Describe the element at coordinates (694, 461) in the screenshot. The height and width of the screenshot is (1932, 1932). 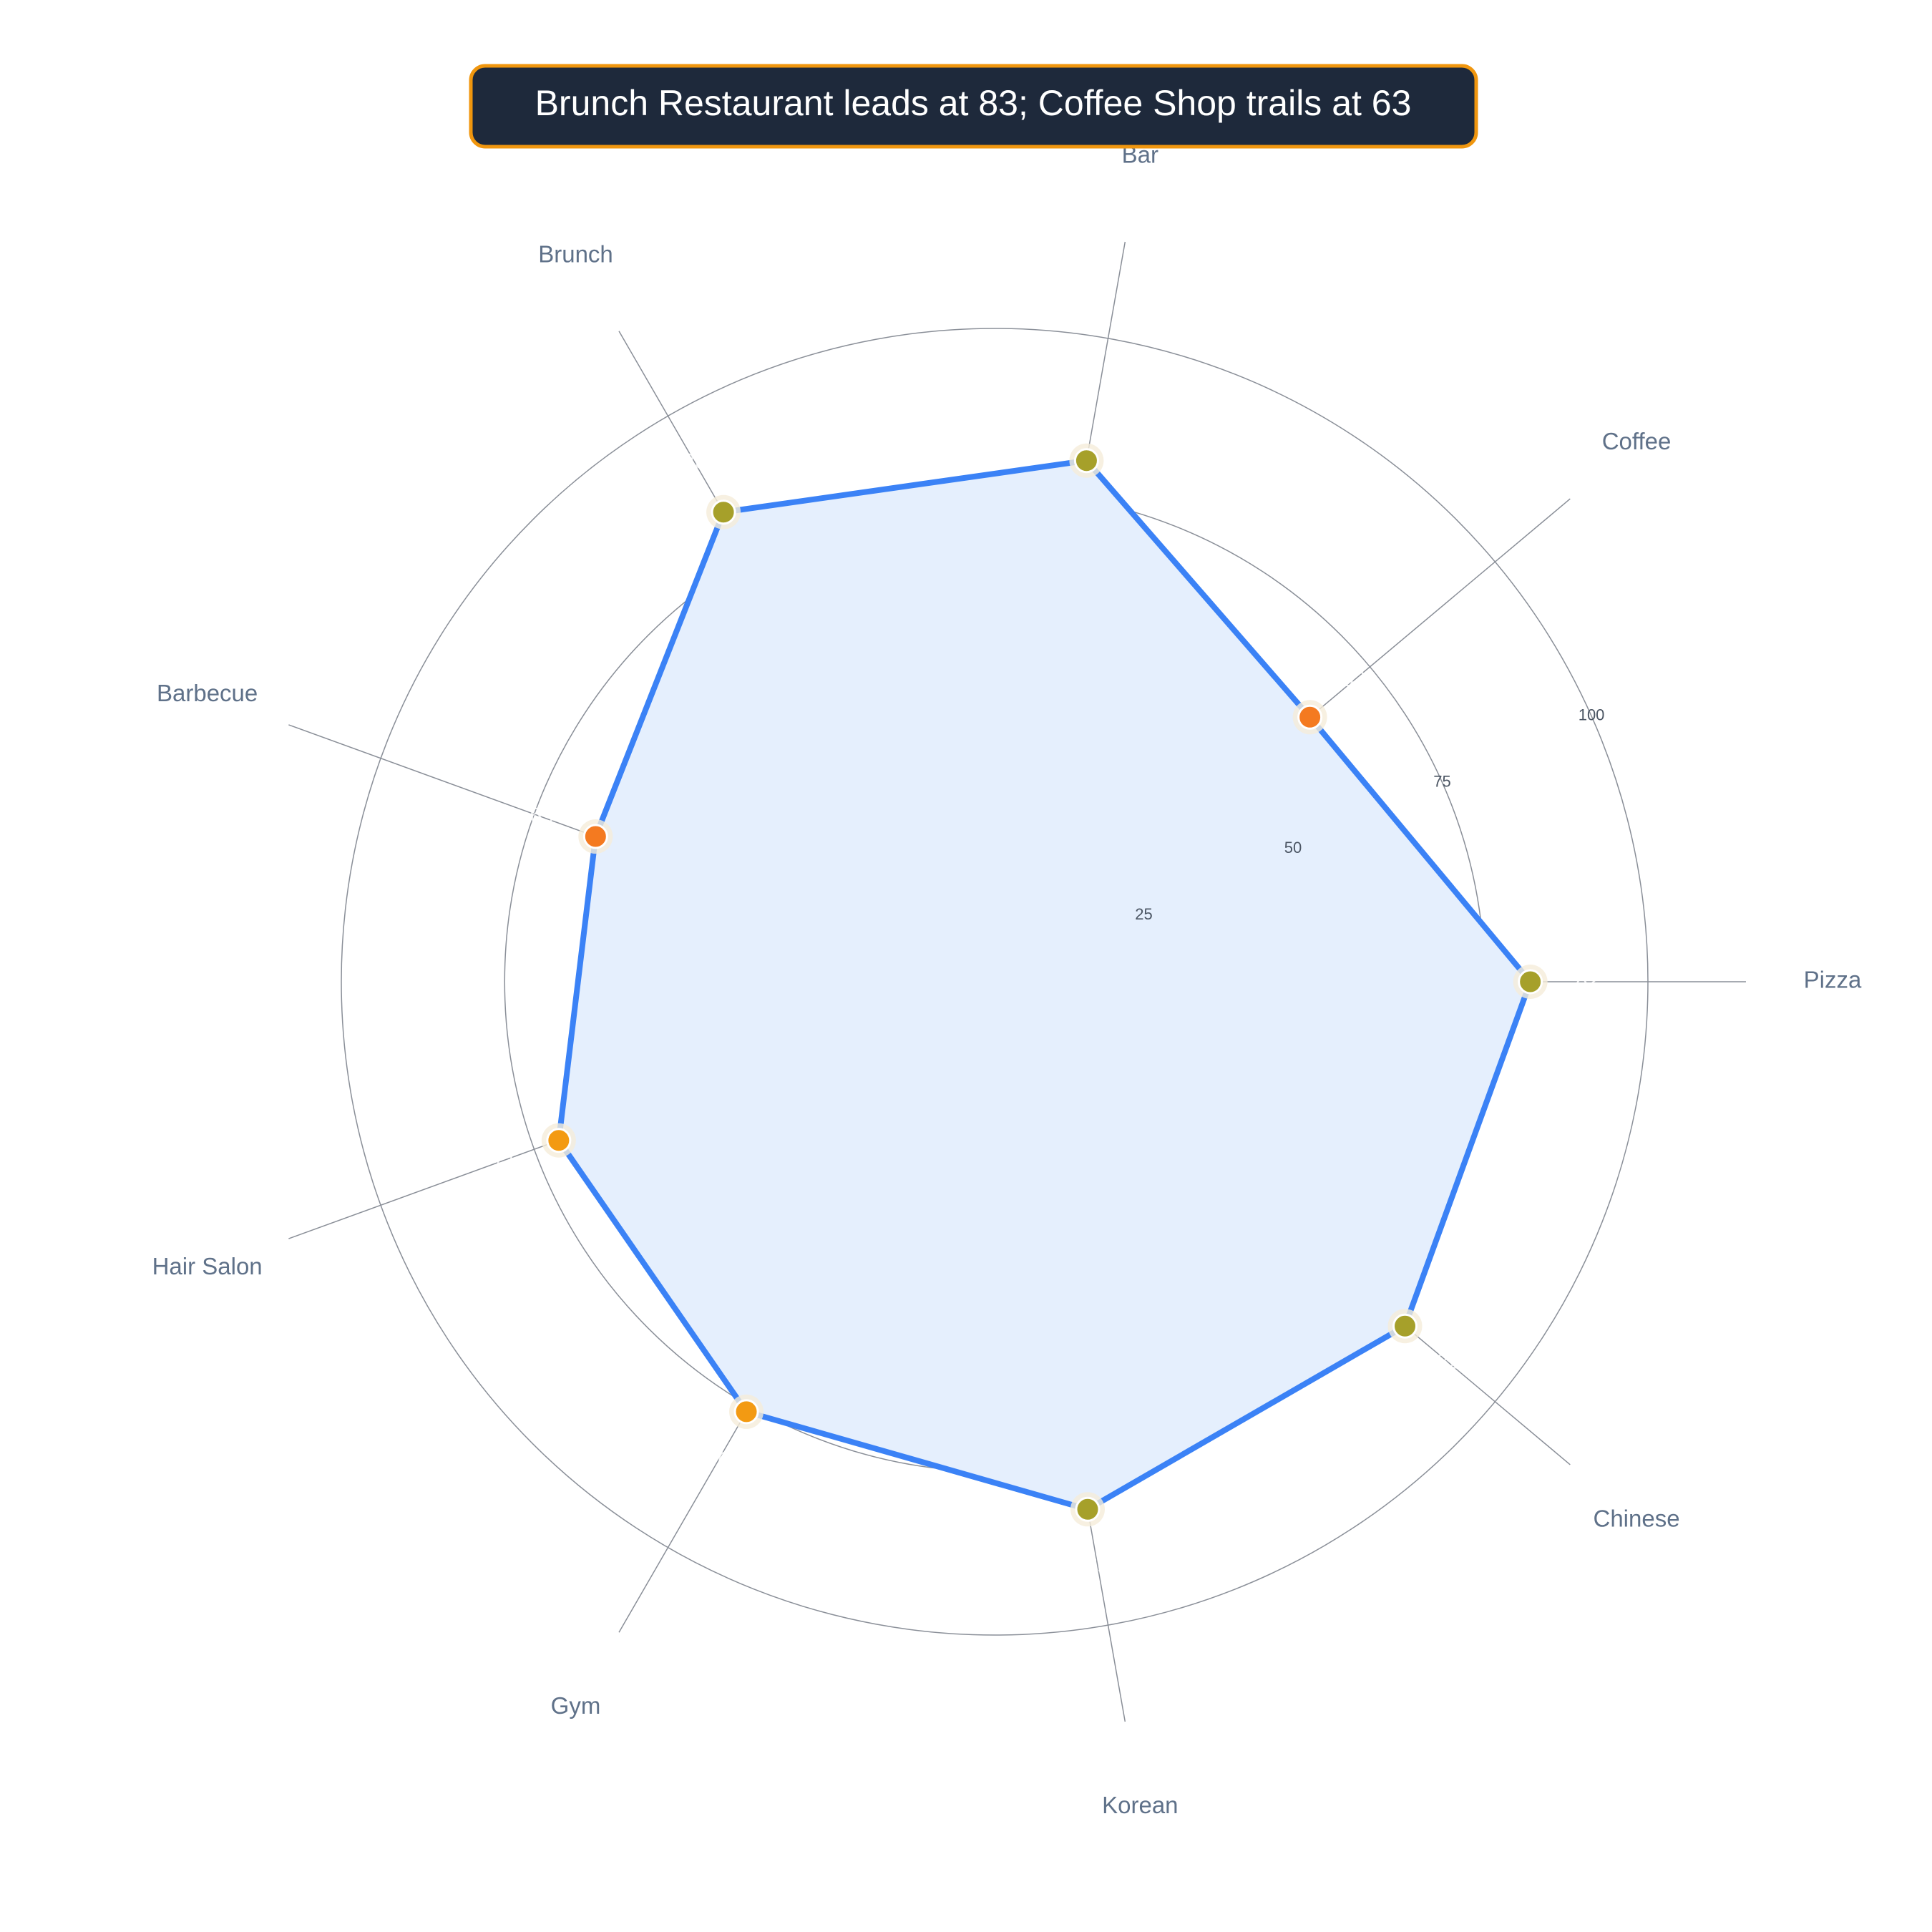
I see `value-label: 83` at that location.